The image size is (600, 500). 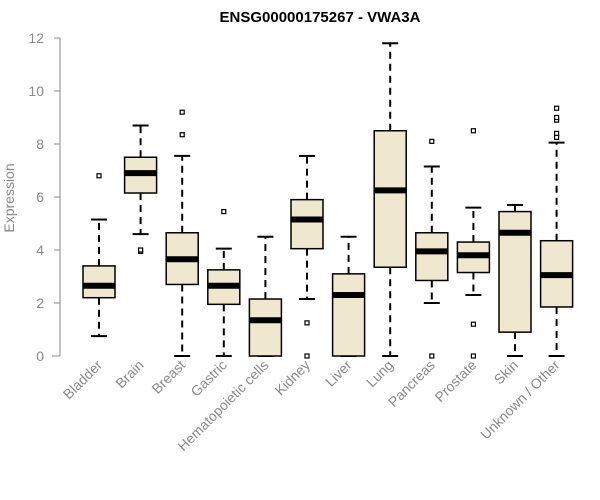 What do you see at coordinates (129, 374) in the screenshot?
I see `x-tick-label: Brain` at bounding box center [129, 374].